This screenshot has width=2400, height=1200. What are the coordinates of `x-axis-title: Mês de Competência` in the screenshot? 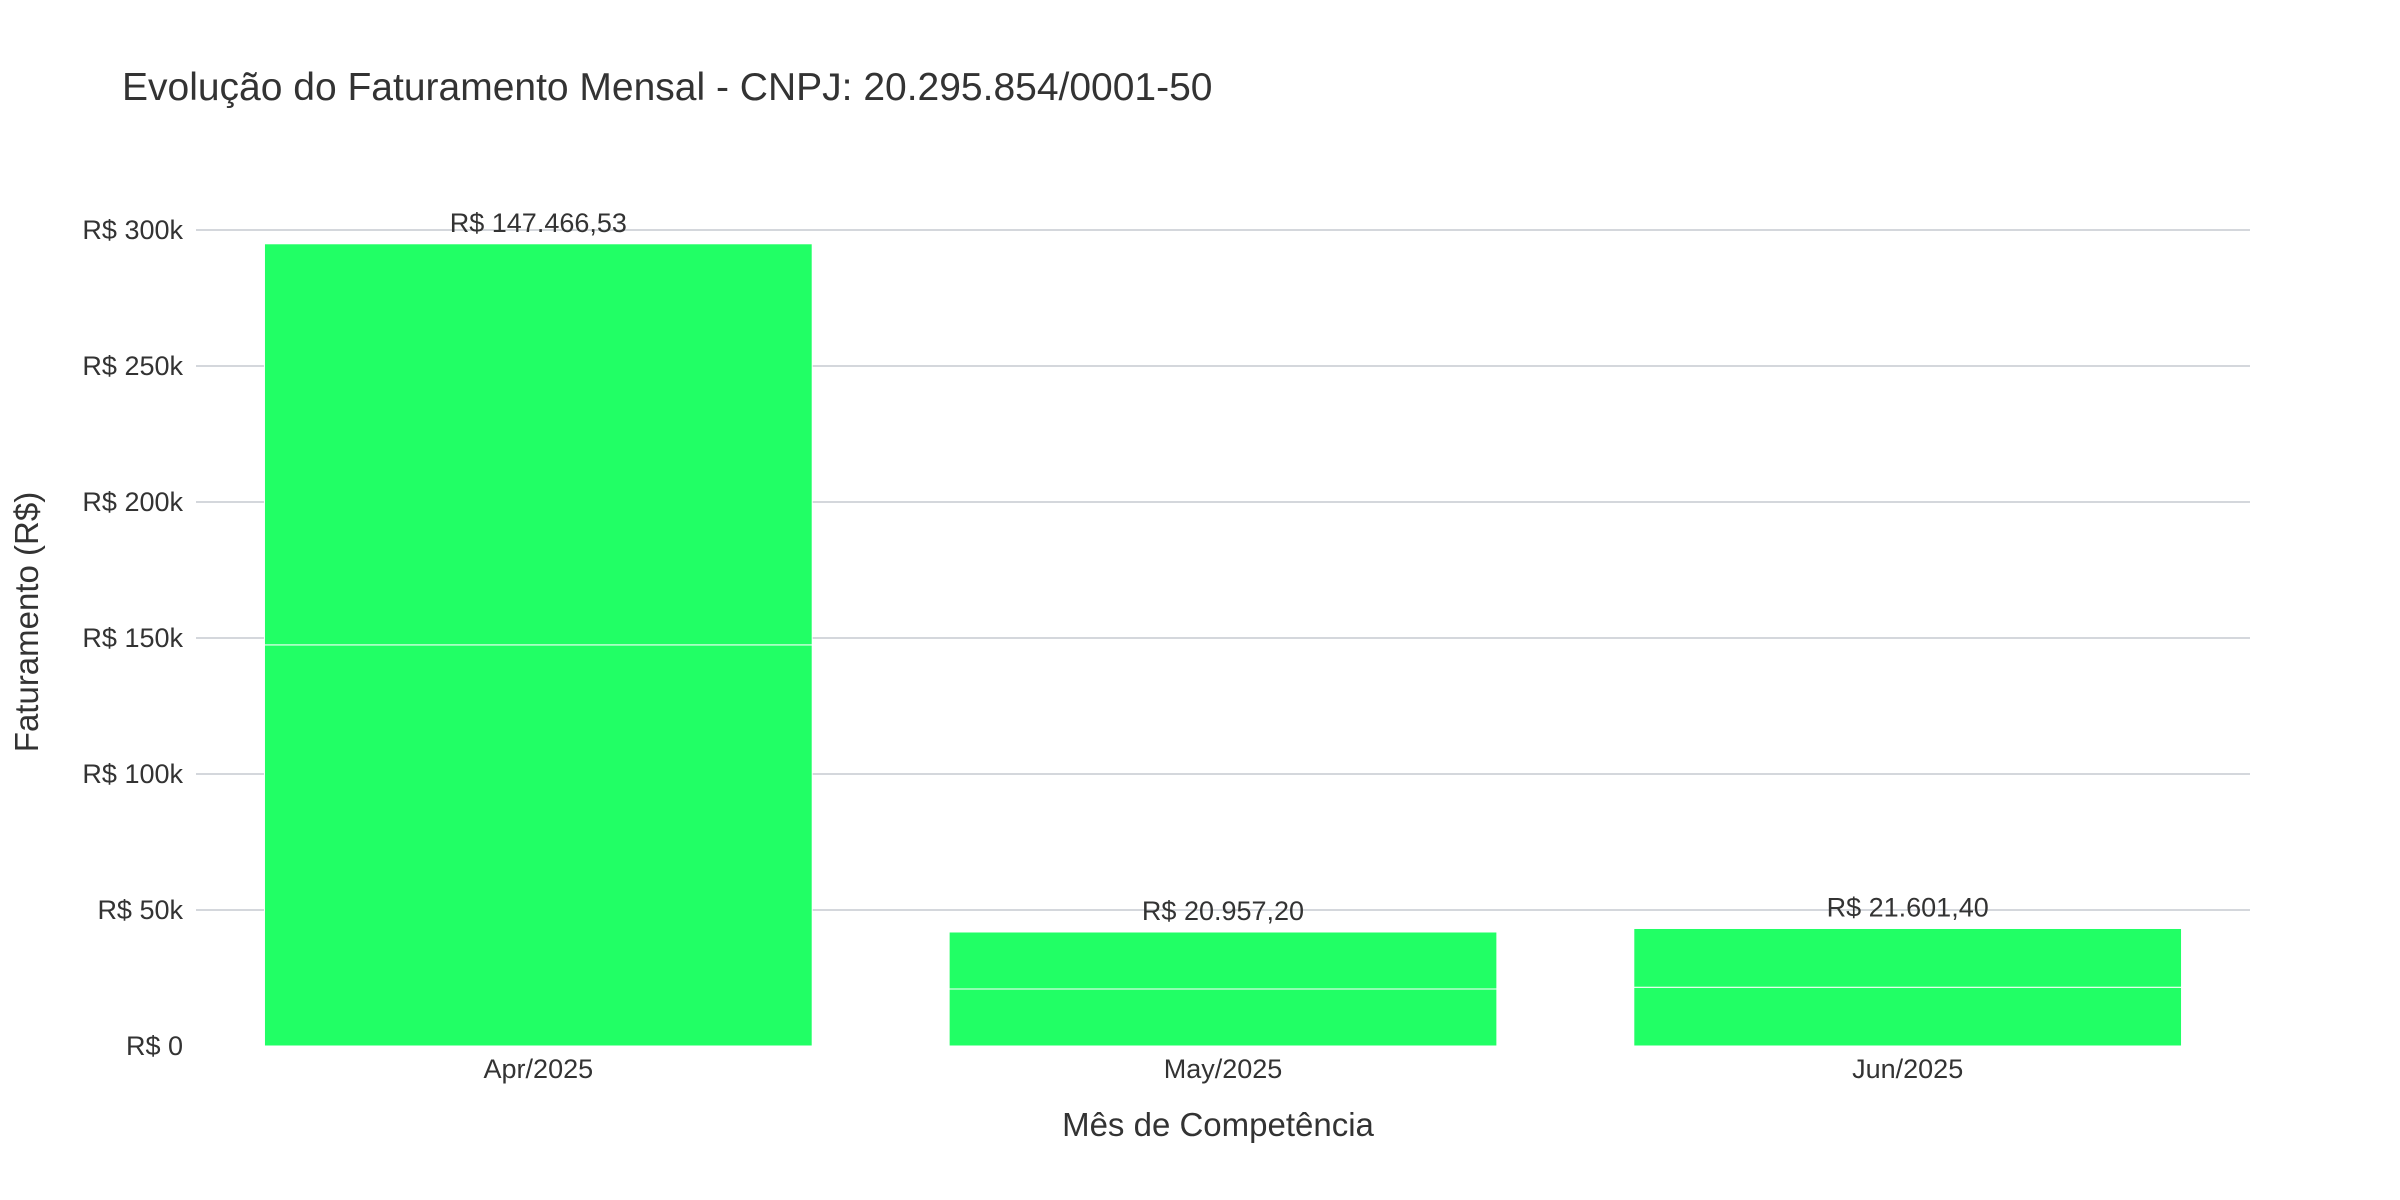 It's located at (1218, 1124).